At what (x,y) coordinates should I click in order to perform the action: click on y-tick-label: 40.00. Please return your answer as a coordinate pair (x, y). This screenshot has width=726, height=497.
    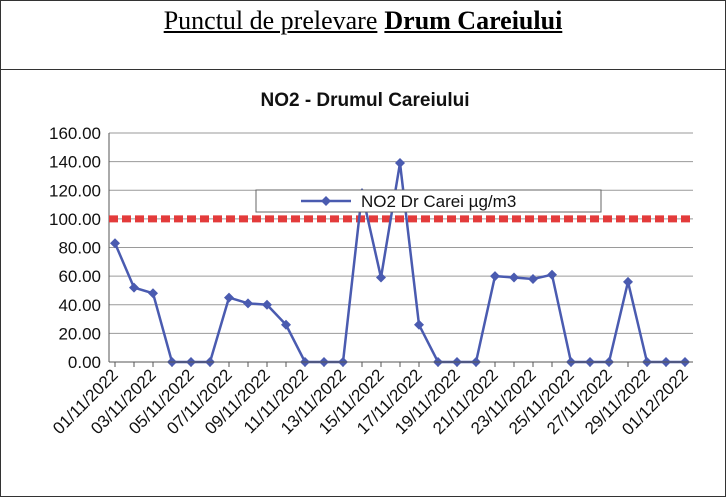
    Looking at the image, I should click on (79, 305).